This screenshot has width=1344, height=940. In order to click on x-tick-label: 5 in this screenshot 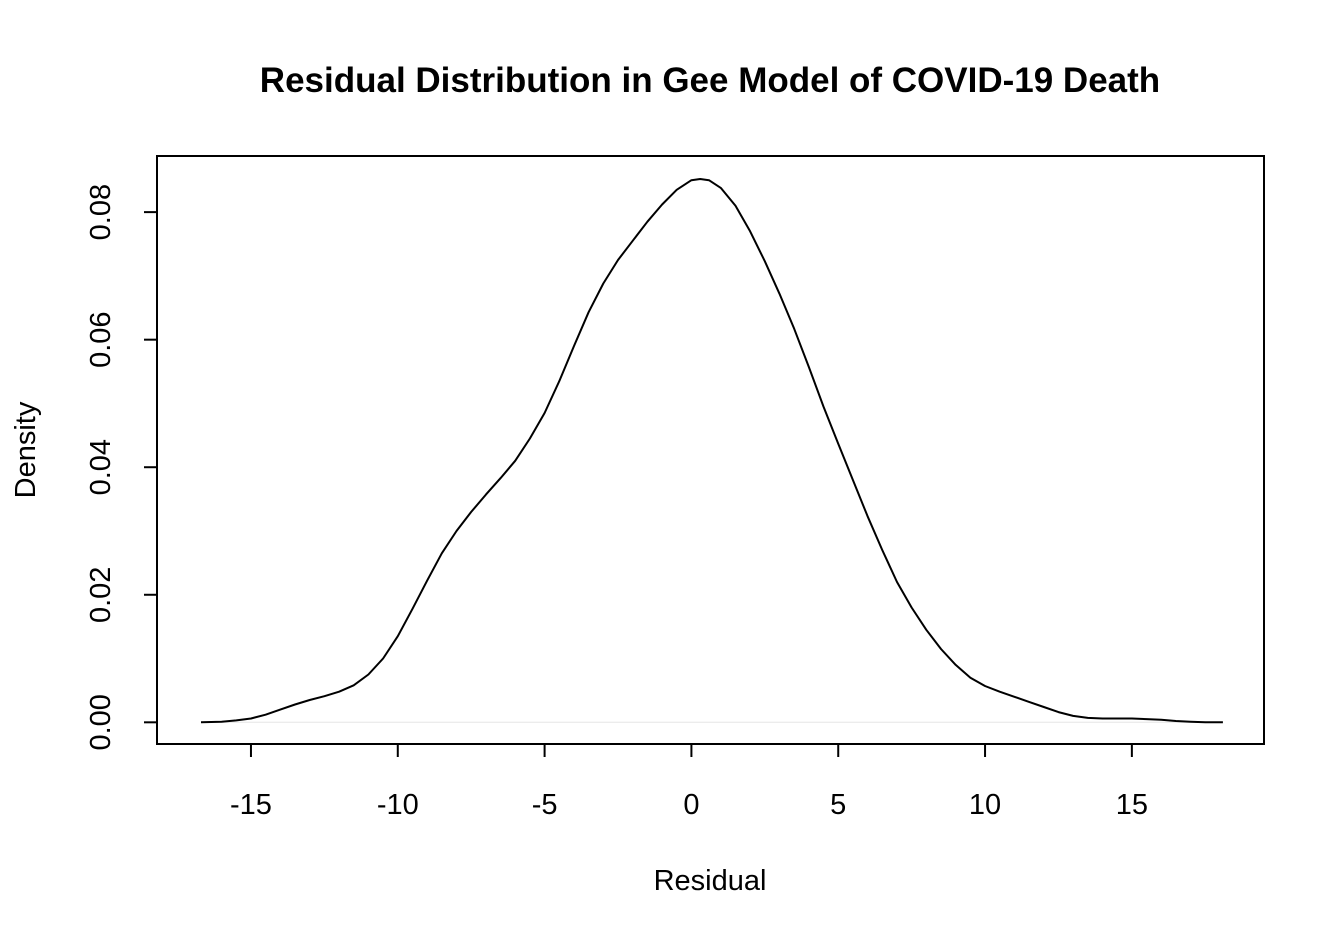, I will do `click(838, 805)`.